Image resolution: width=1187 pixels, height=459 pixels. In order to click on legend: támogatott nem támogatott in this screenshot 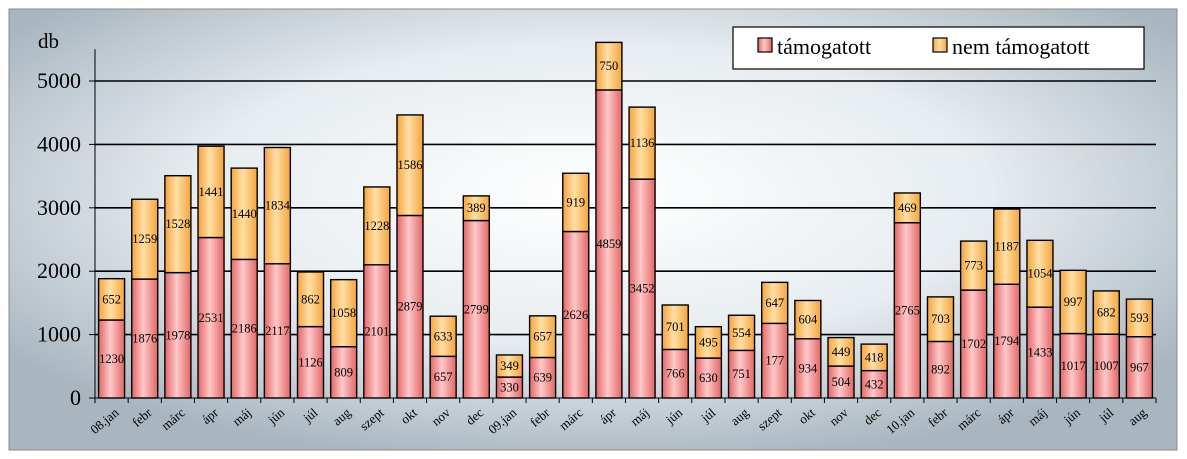, I will do `click(938, 48)`.